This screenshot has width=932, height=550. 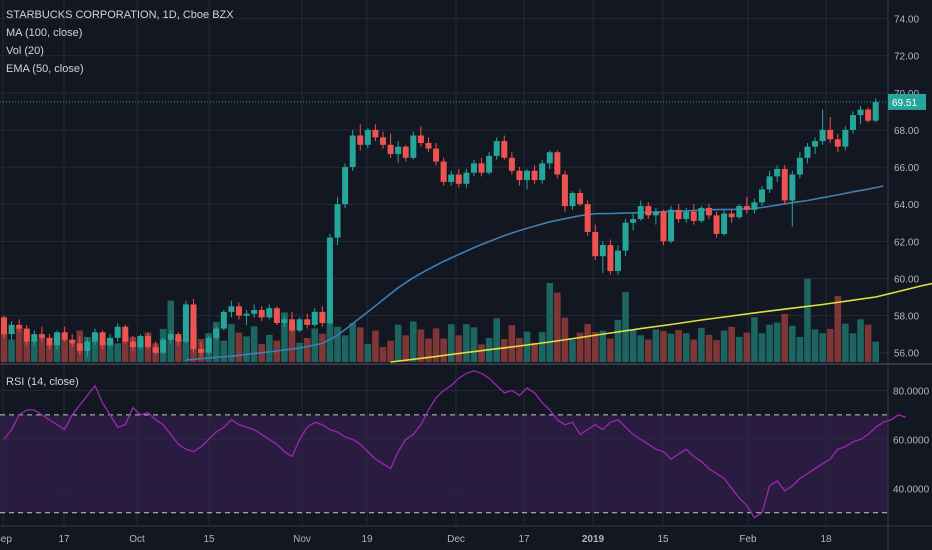 I want to click on last-price-label: 69.51, so click(x=904, y=103).